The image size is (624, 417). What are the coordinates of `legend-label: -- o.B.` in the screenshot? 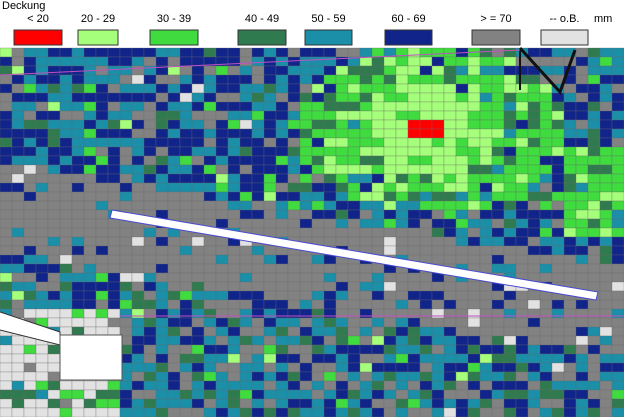 It's located at (565, 19).